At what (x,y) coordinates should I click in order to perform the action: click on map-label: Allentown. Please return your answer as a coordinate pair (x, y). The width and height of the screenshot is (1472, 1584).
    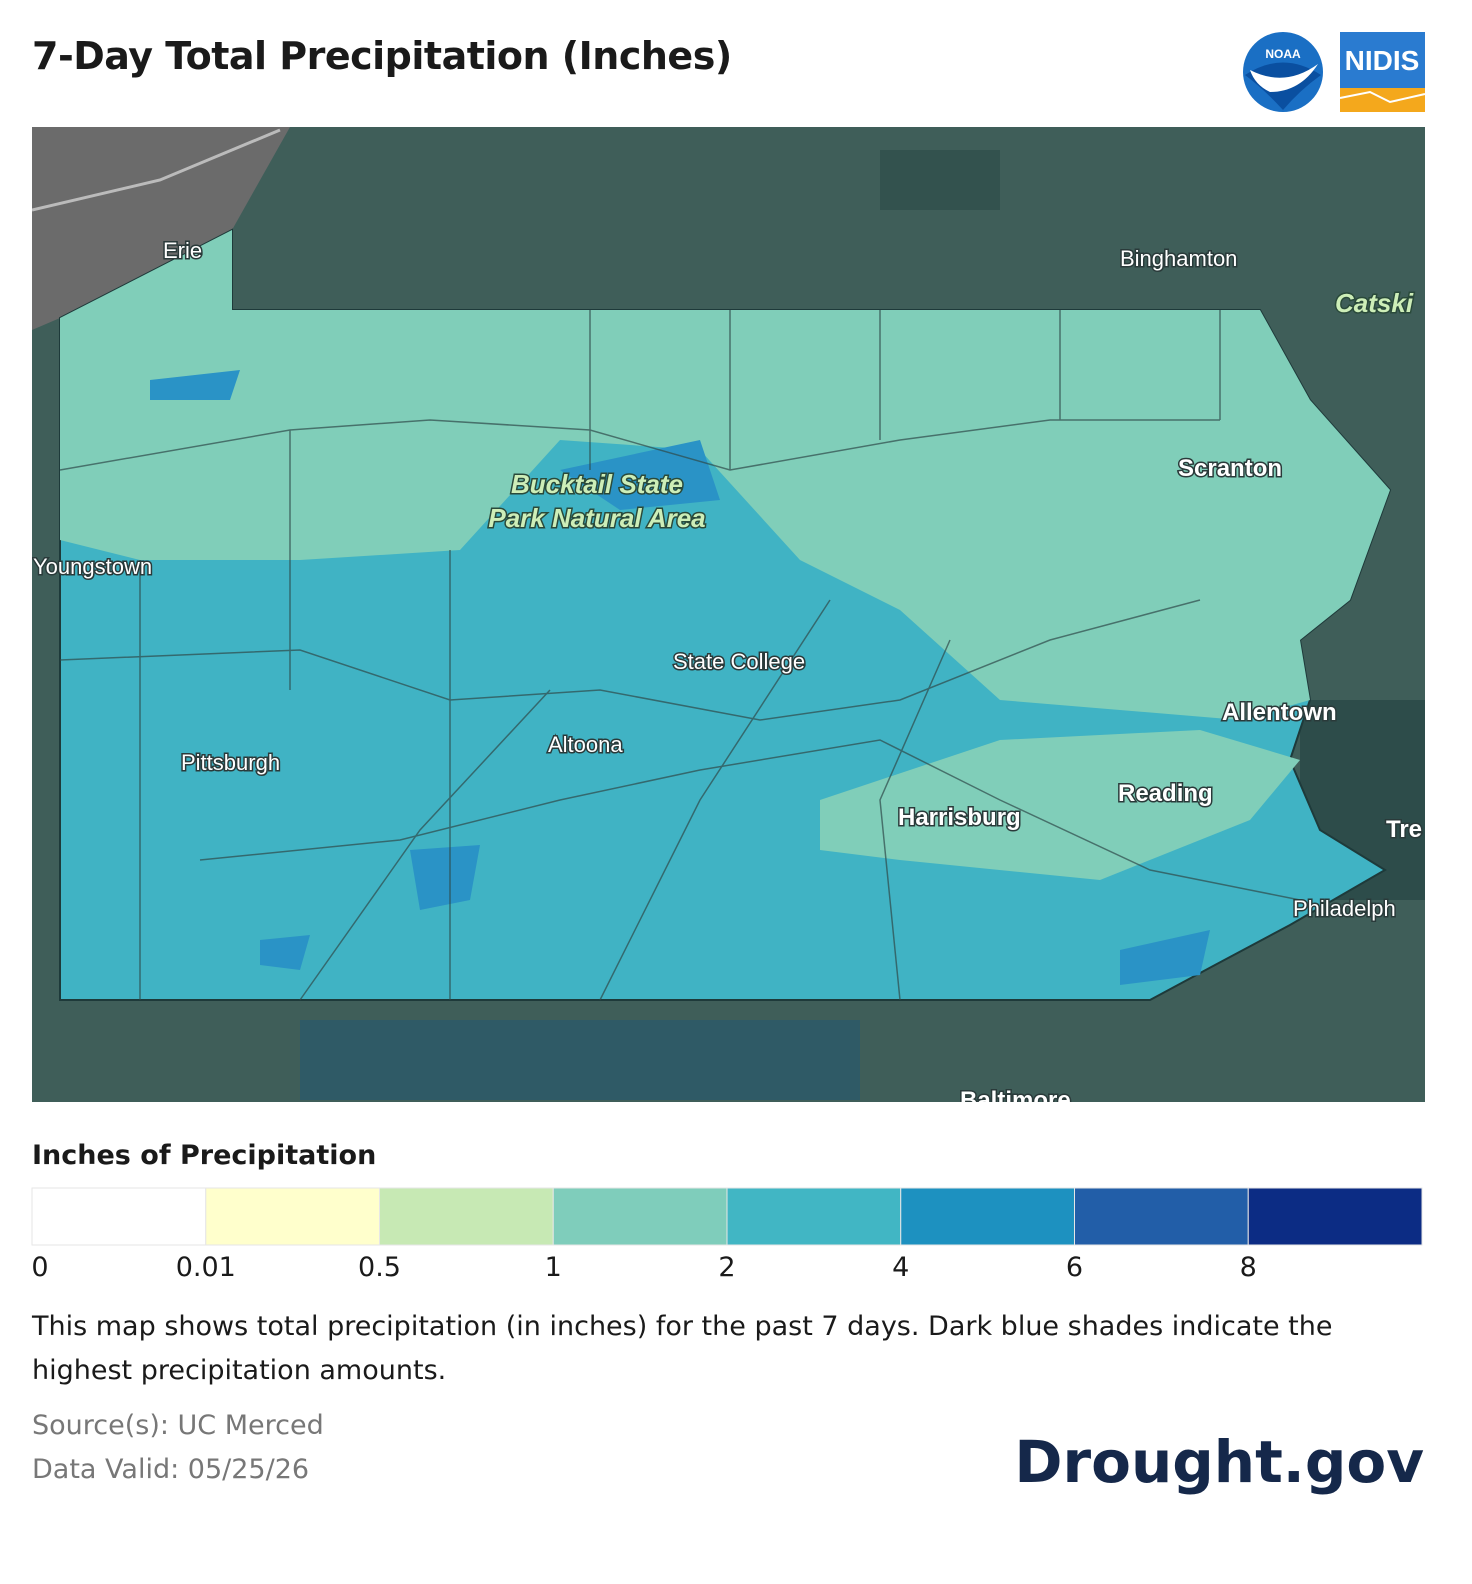
    Looking at the image, I should click on (1279, 712).